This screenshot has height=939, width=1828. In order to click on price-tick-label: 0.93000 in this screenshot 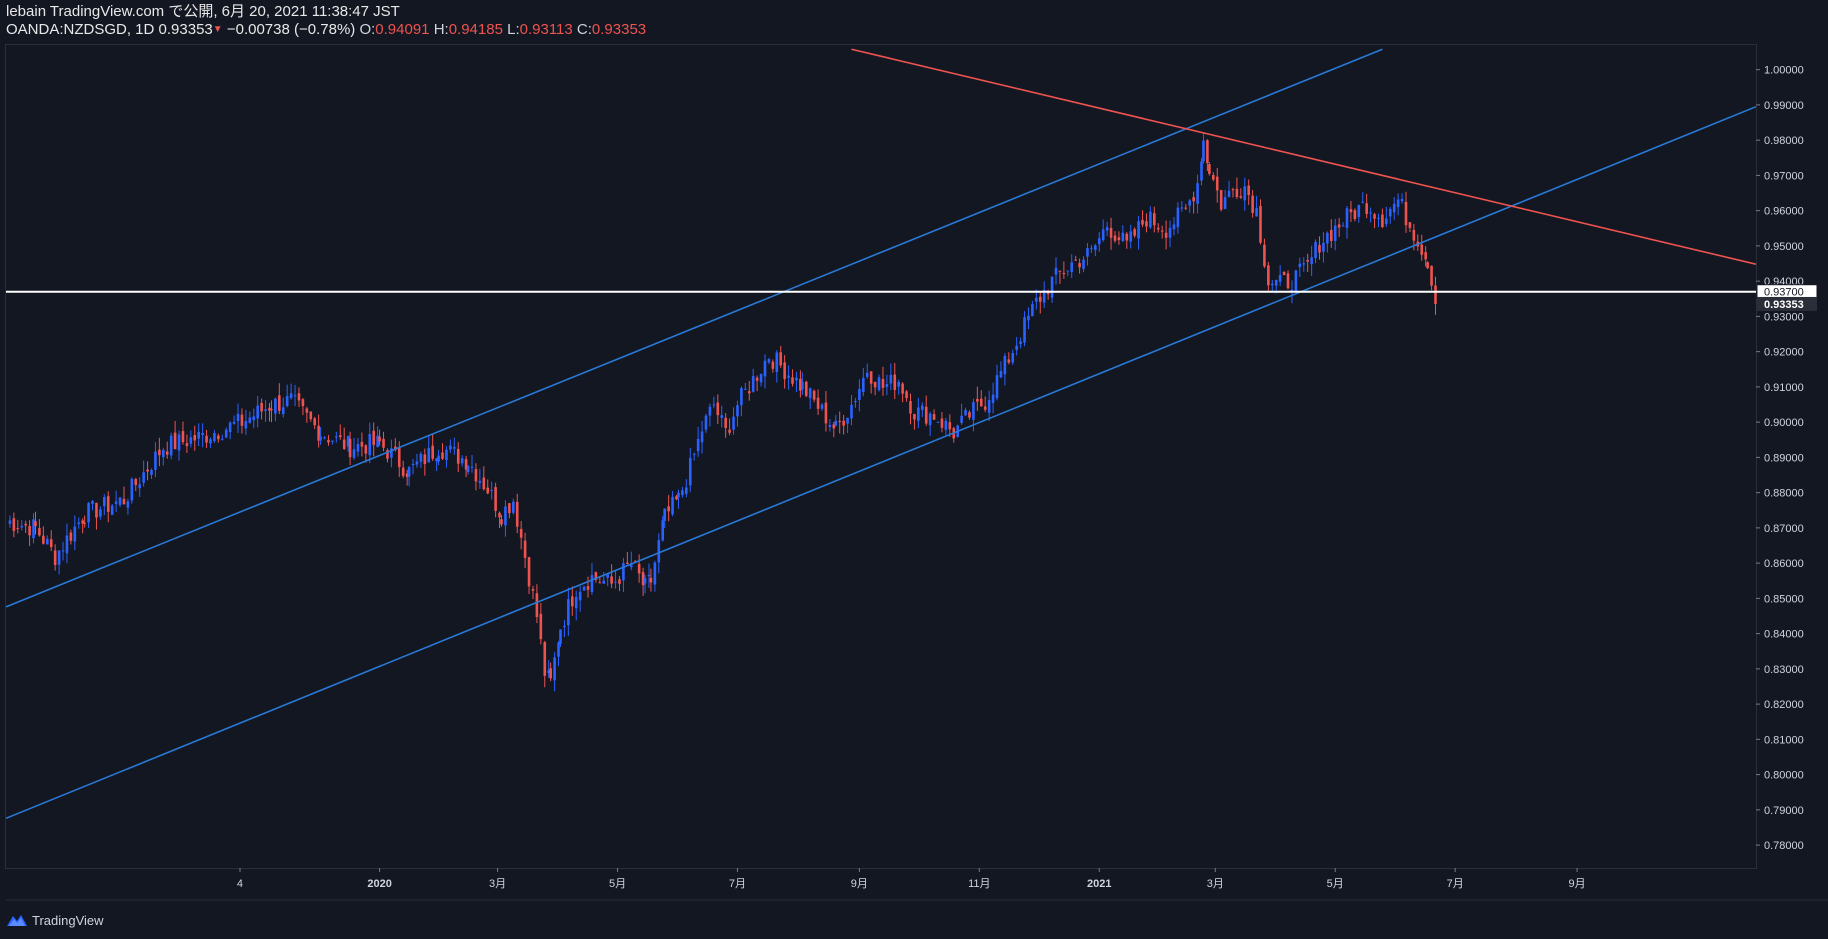, I will do `click(1784, 317)`.